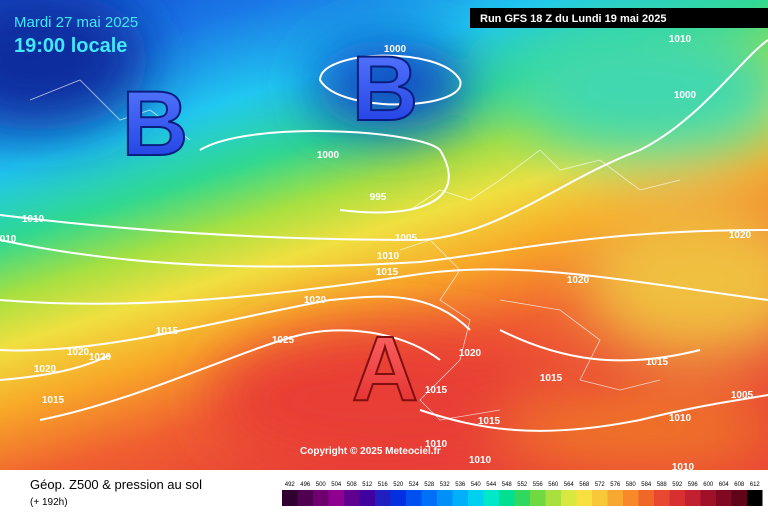 The height and width of the screenshot is (517, 768). I want to click on scale-label: 492, so click(290, 485).